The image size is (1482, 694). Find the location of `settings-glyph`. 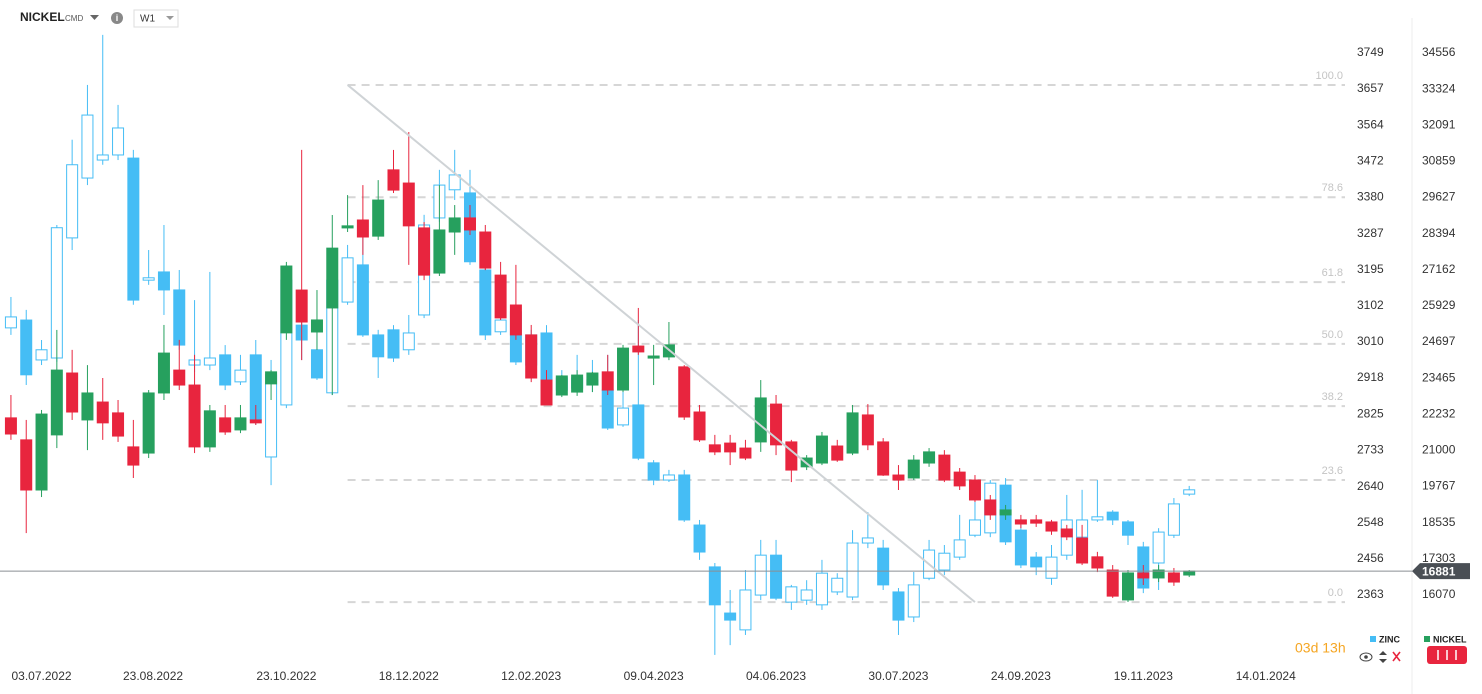

settings-glyph is located at coordinates (1447, 655).